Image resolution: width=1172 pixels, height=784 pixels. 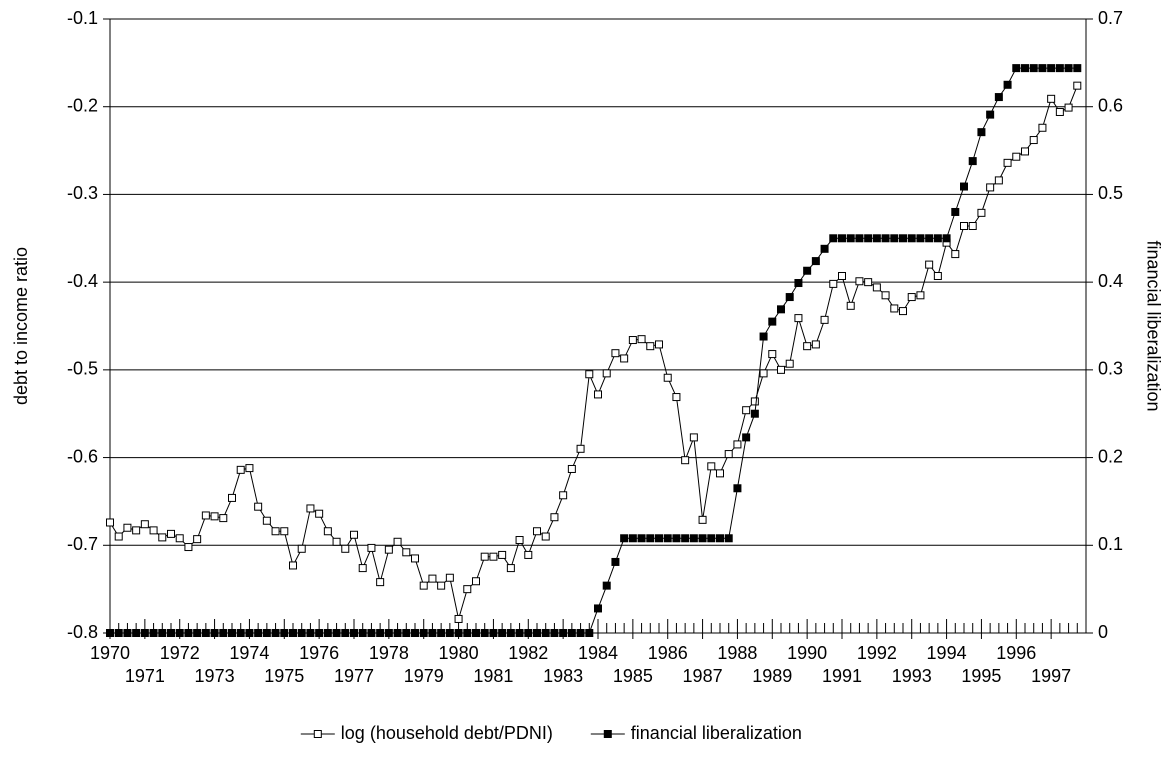 What do you see at coordinates (82, 193) in the screenshot?
I see `y-tick-label: -0.3` at bounding box center [82, 193].